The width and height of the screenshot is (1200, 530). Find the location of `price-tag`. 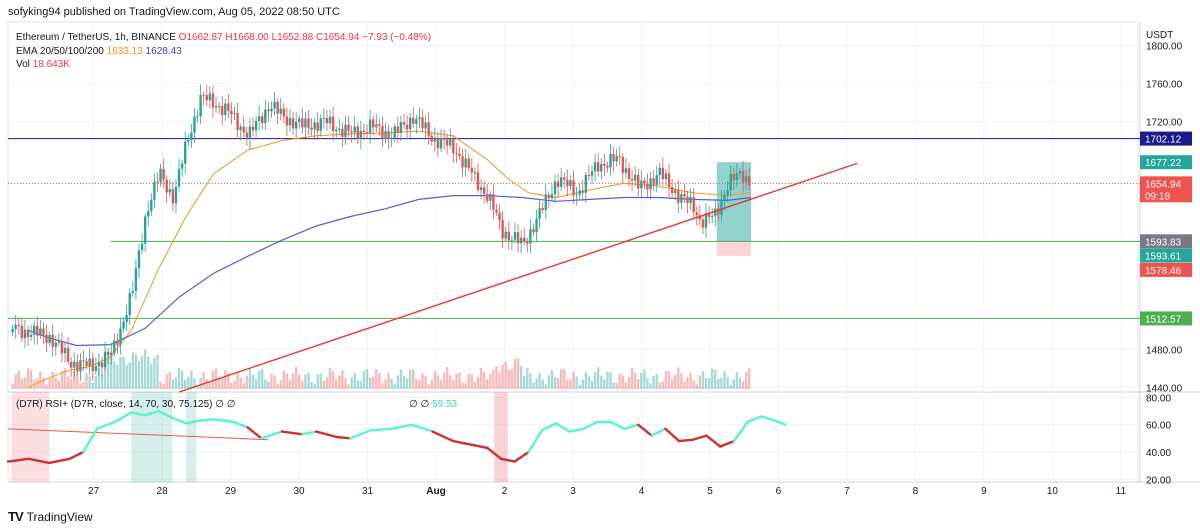

price-tag is located at coordinates (1166, 255).